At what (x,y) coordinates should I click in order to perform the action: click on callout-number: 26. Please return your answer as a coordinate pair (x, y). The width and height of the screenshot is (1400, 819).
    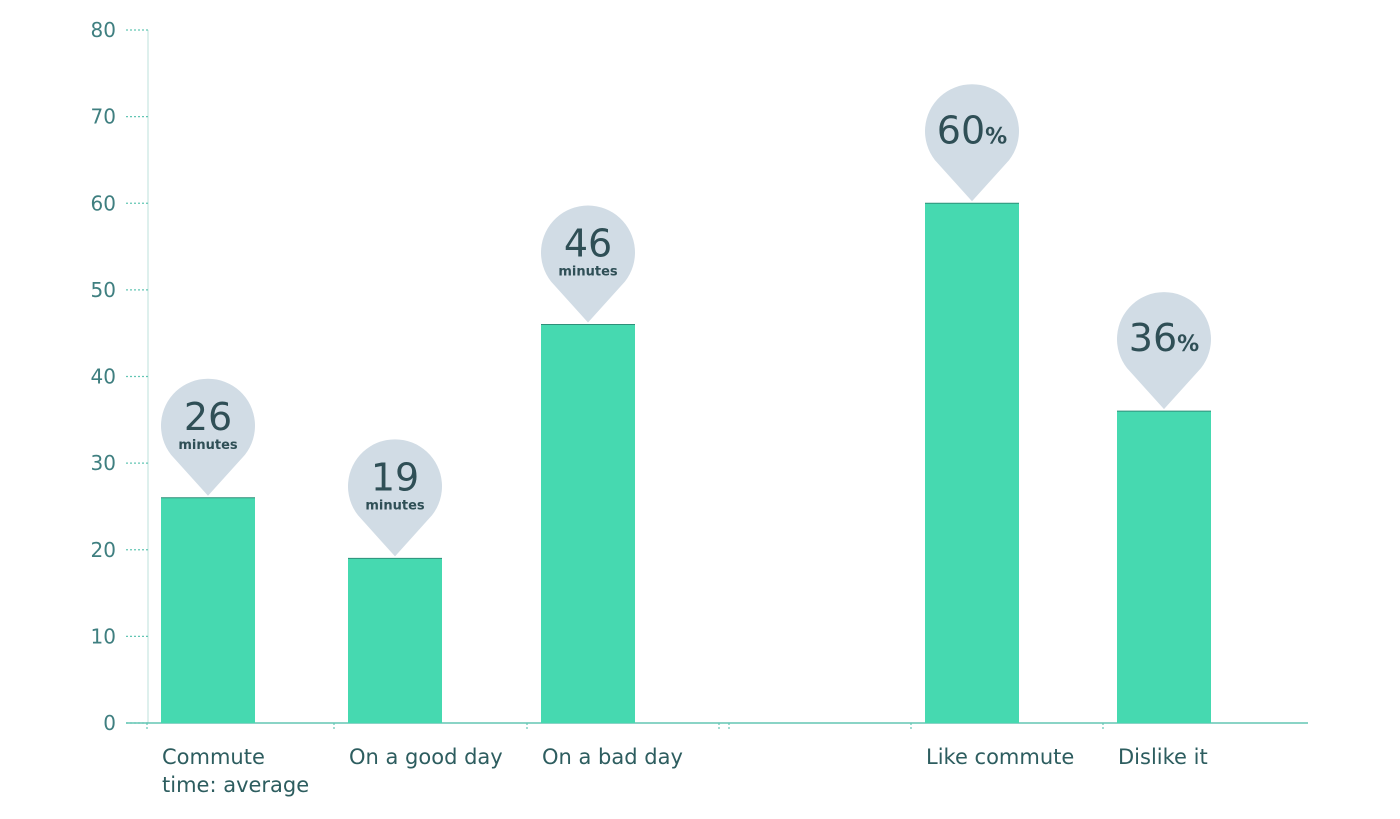
    Looking at the image, I should click on (208, 417).